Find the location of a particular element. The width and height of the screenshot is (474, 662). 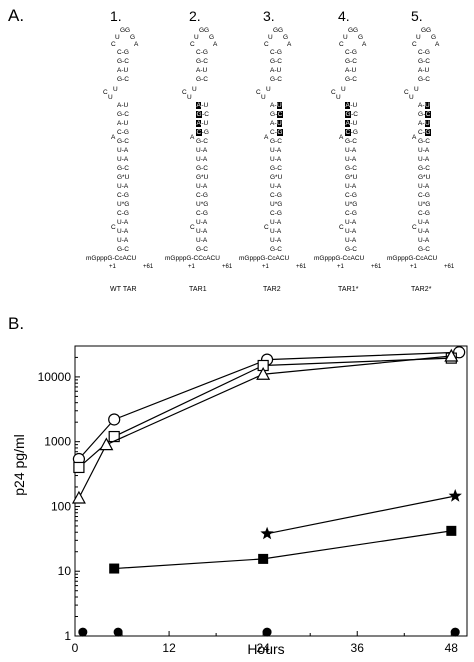

structure-caption: TAR1* is located at coordinates (348, 289).